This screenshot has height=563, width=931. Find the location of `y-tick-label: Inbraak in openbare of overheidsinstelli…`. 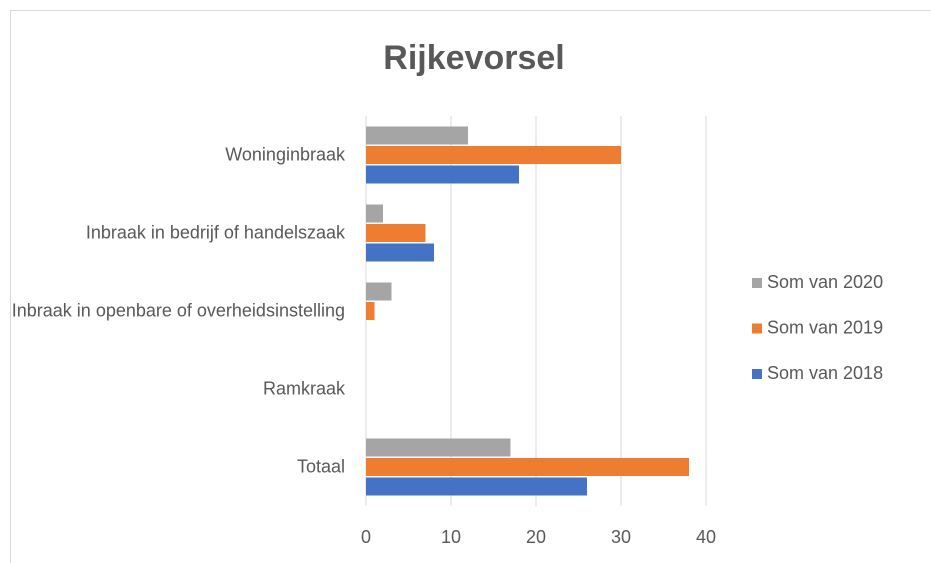

y-tick-label: Inbraak in openbare of overheidsinstelli… is located at coordinates (178, 310).